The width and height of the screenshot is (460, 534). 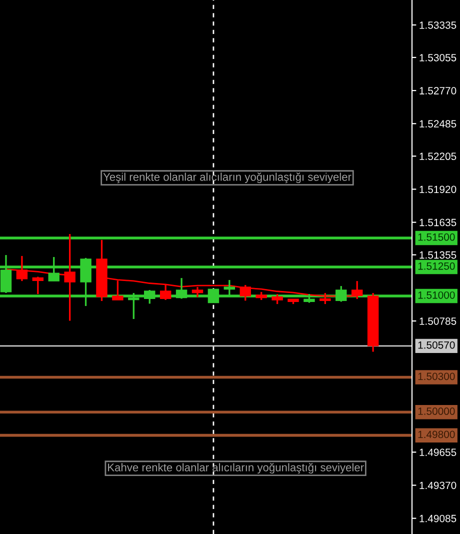 What do you see at coordinates (236, 468) in the screenshot?
I see `annotation: Kahve renkte olanlar alıcıların yoğunlaştığı seviyeler` at bounding box center [236, 468].